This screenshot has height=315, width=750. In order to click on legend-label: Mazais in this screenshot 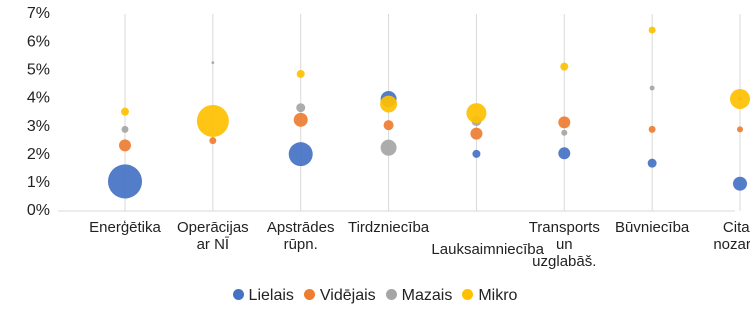, I will do `click(427, 295)`.